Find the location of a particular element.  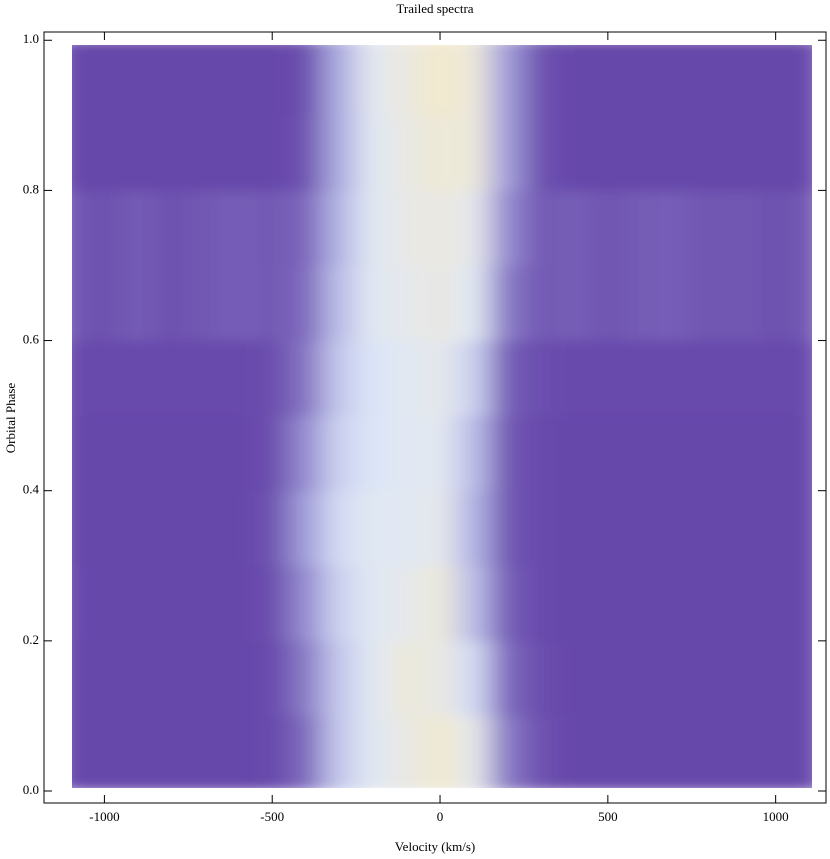

y-tick-label: 0.2 is located at coordinates (31, 639).